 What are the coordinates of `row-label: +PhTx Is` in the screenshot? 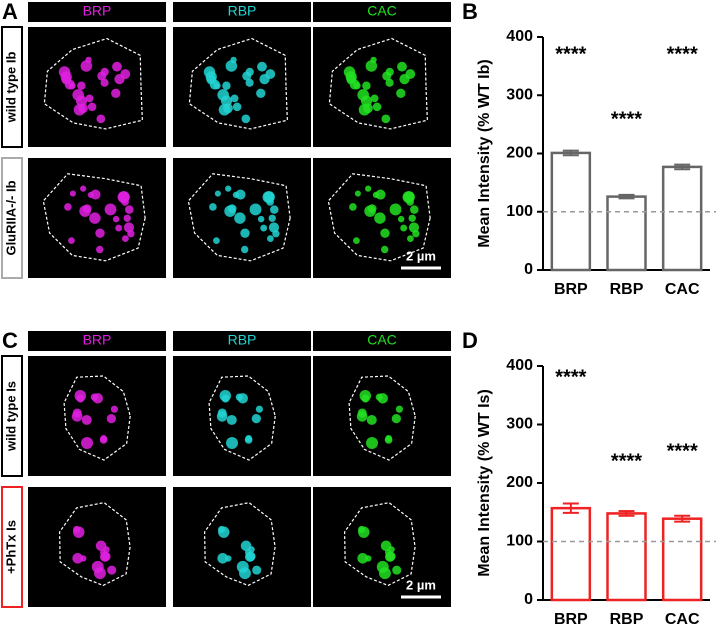 It's located at (10, 547).